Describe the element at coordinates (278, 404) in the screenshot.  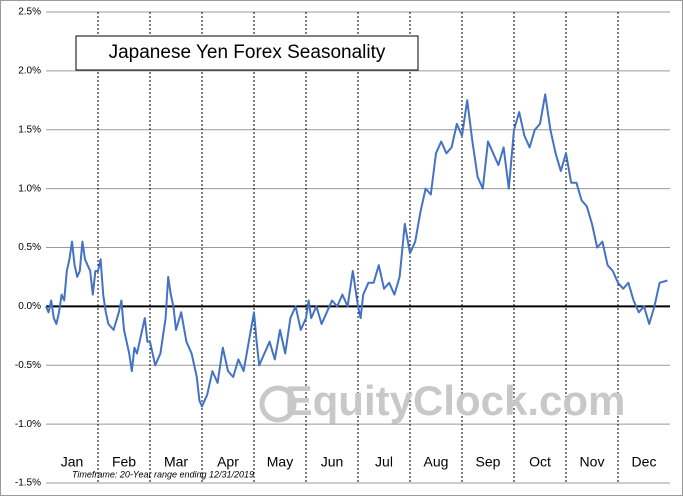
I see `watermark-logo` at that location.